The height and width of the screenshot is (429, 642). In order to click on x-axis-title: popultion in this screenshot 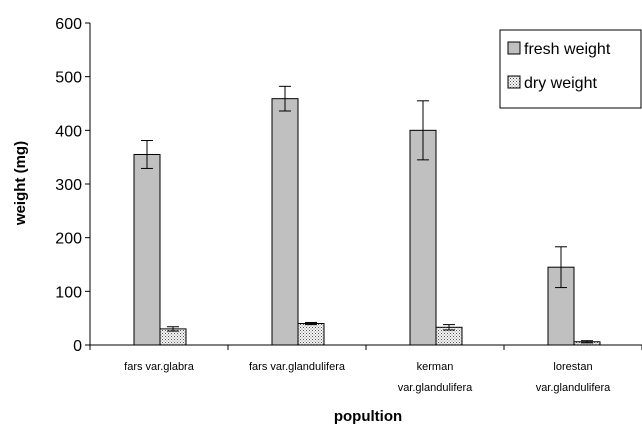, I will do `click(368, 416)`.